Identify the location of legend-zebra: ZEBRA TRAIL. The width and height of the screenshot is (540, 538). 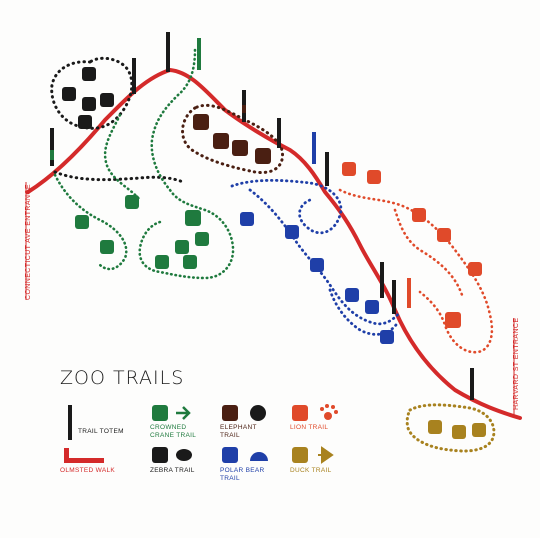
(172, 470).